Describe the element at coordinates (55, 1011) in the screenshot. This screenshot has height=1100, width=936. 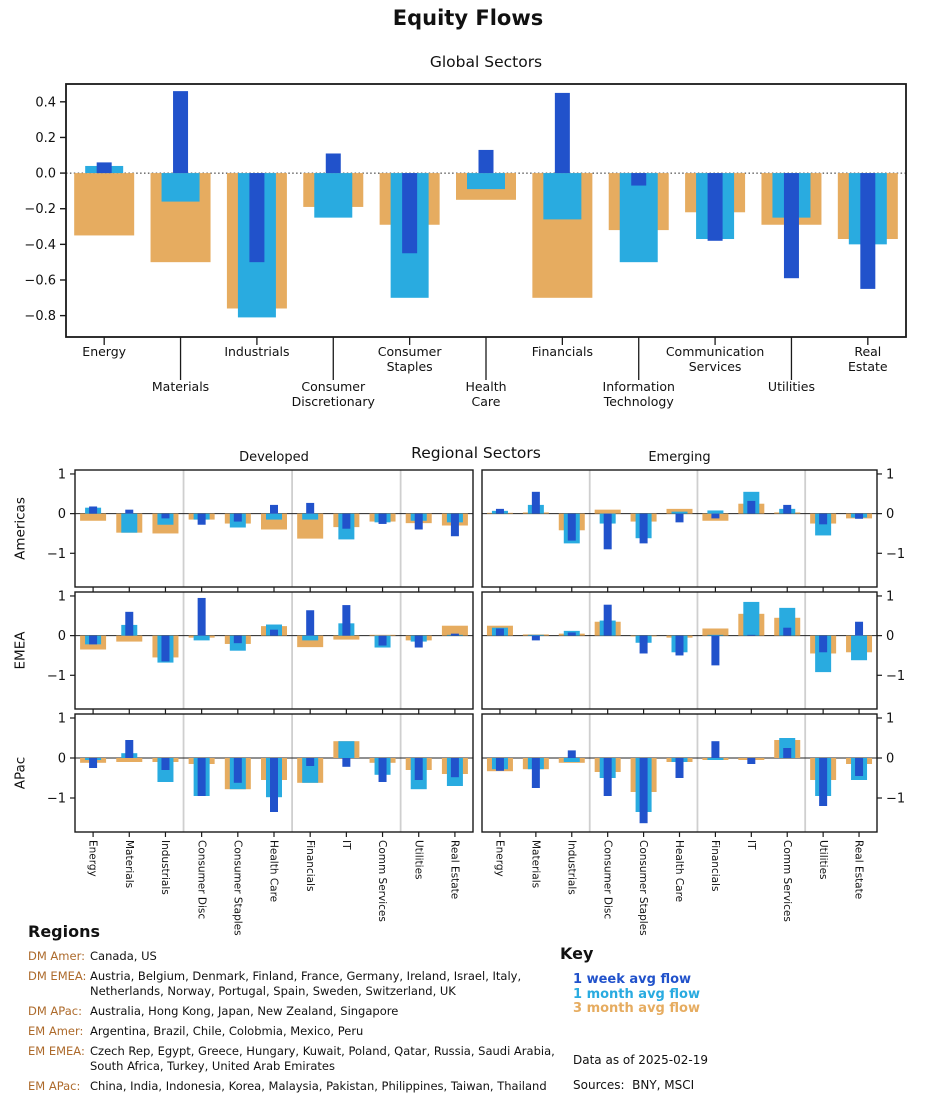
I see `region-label: DM APac:` at that location.